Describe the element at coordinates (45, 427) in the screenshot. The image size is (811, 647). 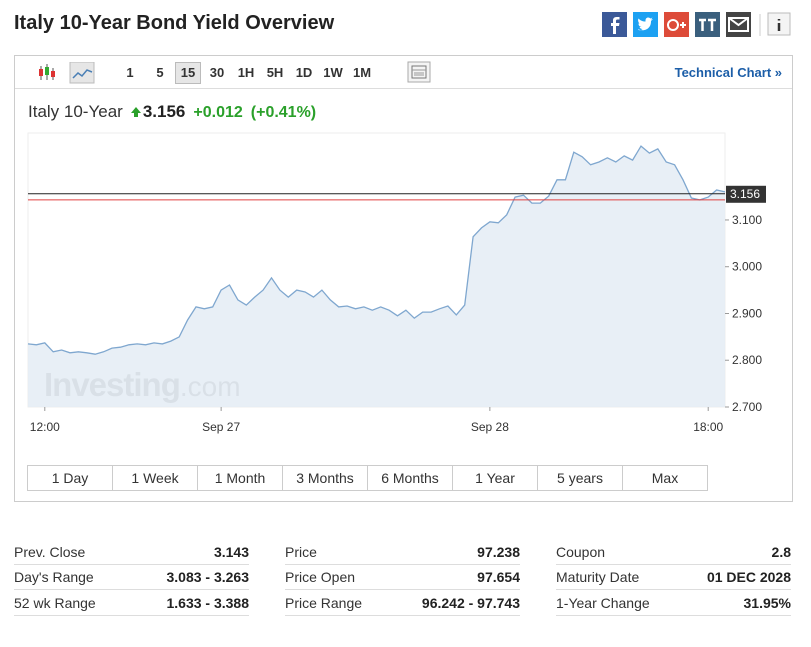
I see `x-tick-label: 12:00` at that location.